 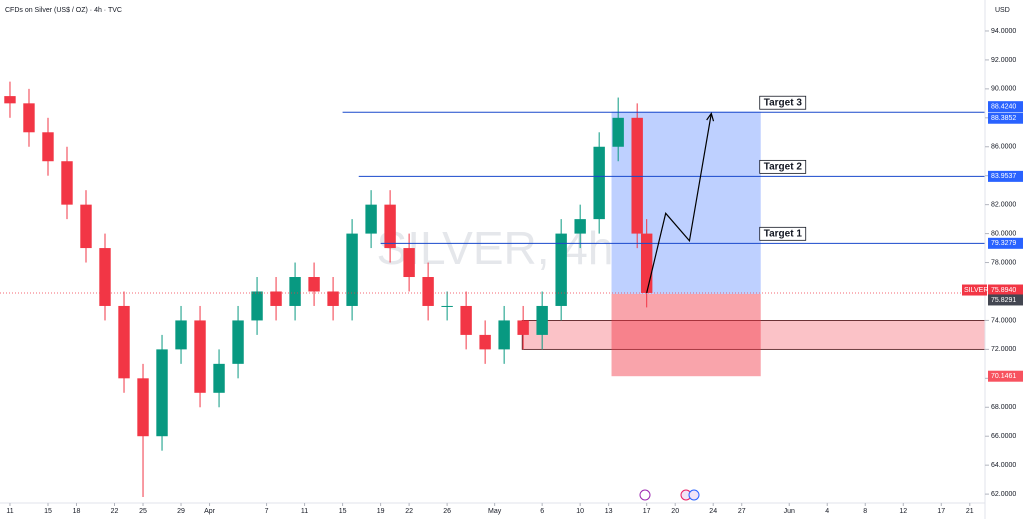 I want to click on stop-price-label: 70.1461, so click(x=1003, y=376).